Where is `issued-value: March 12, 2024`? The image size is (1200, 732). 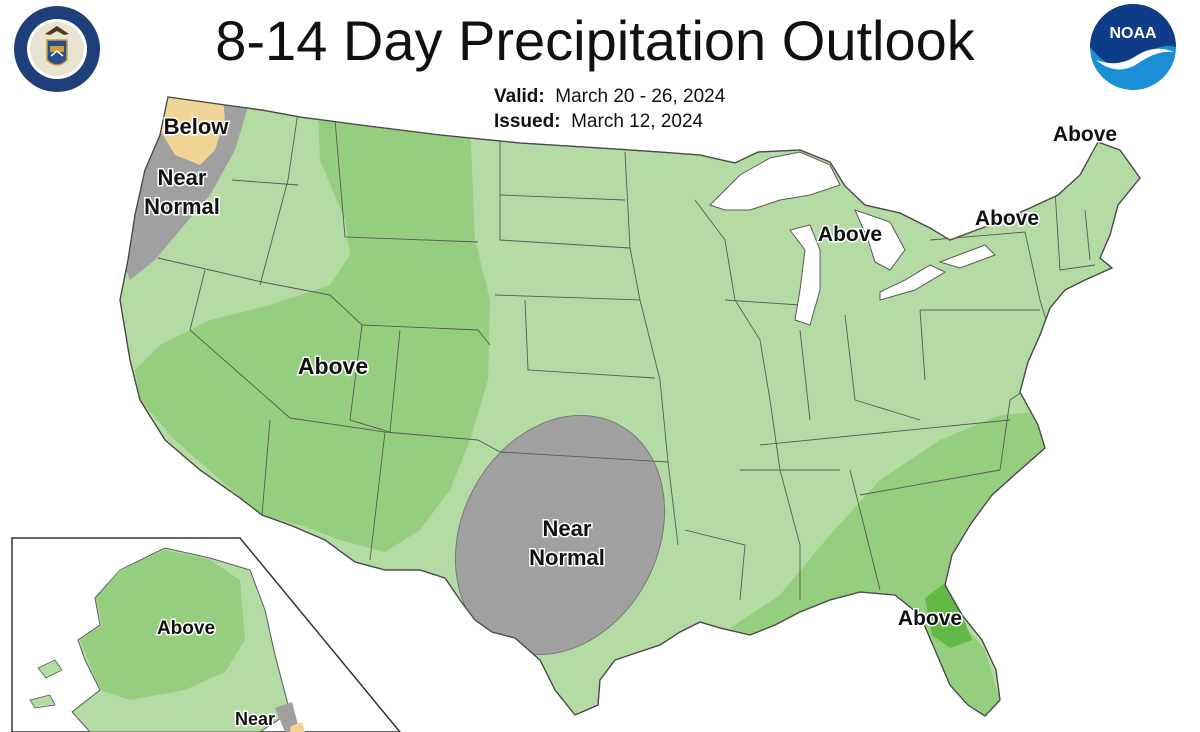
issued-value: March 12, 2024 is located at coordinates (637, 121).